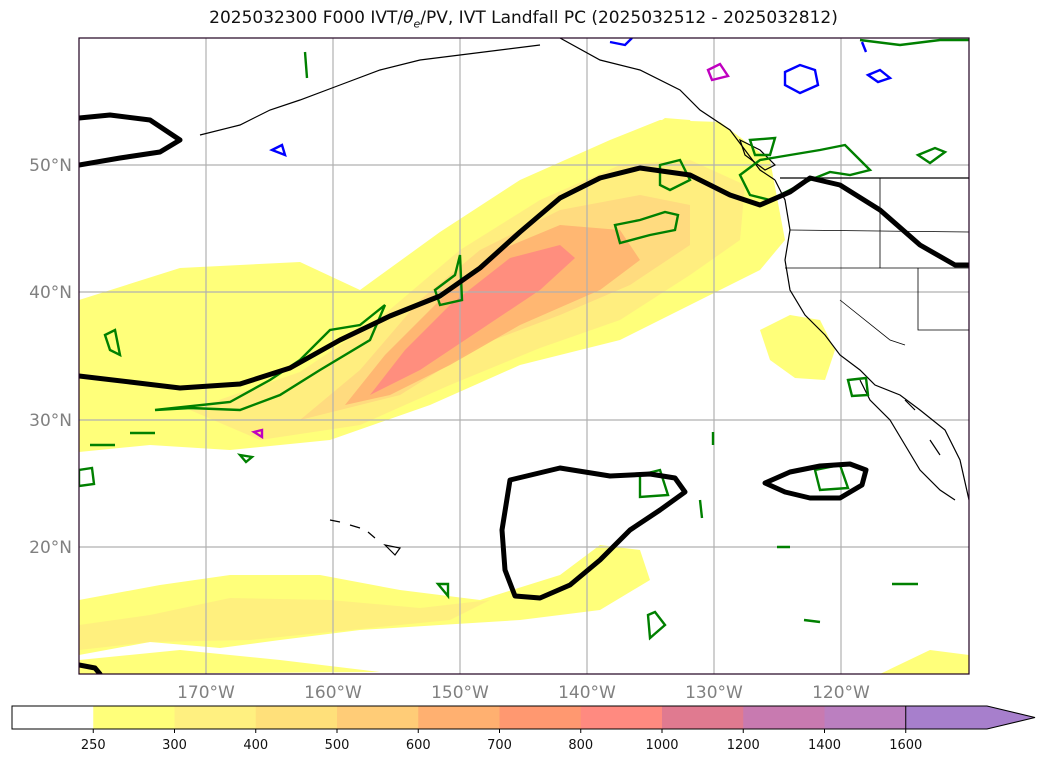  I want to click on colorbar-tick-label: 800, so click(580, 745).